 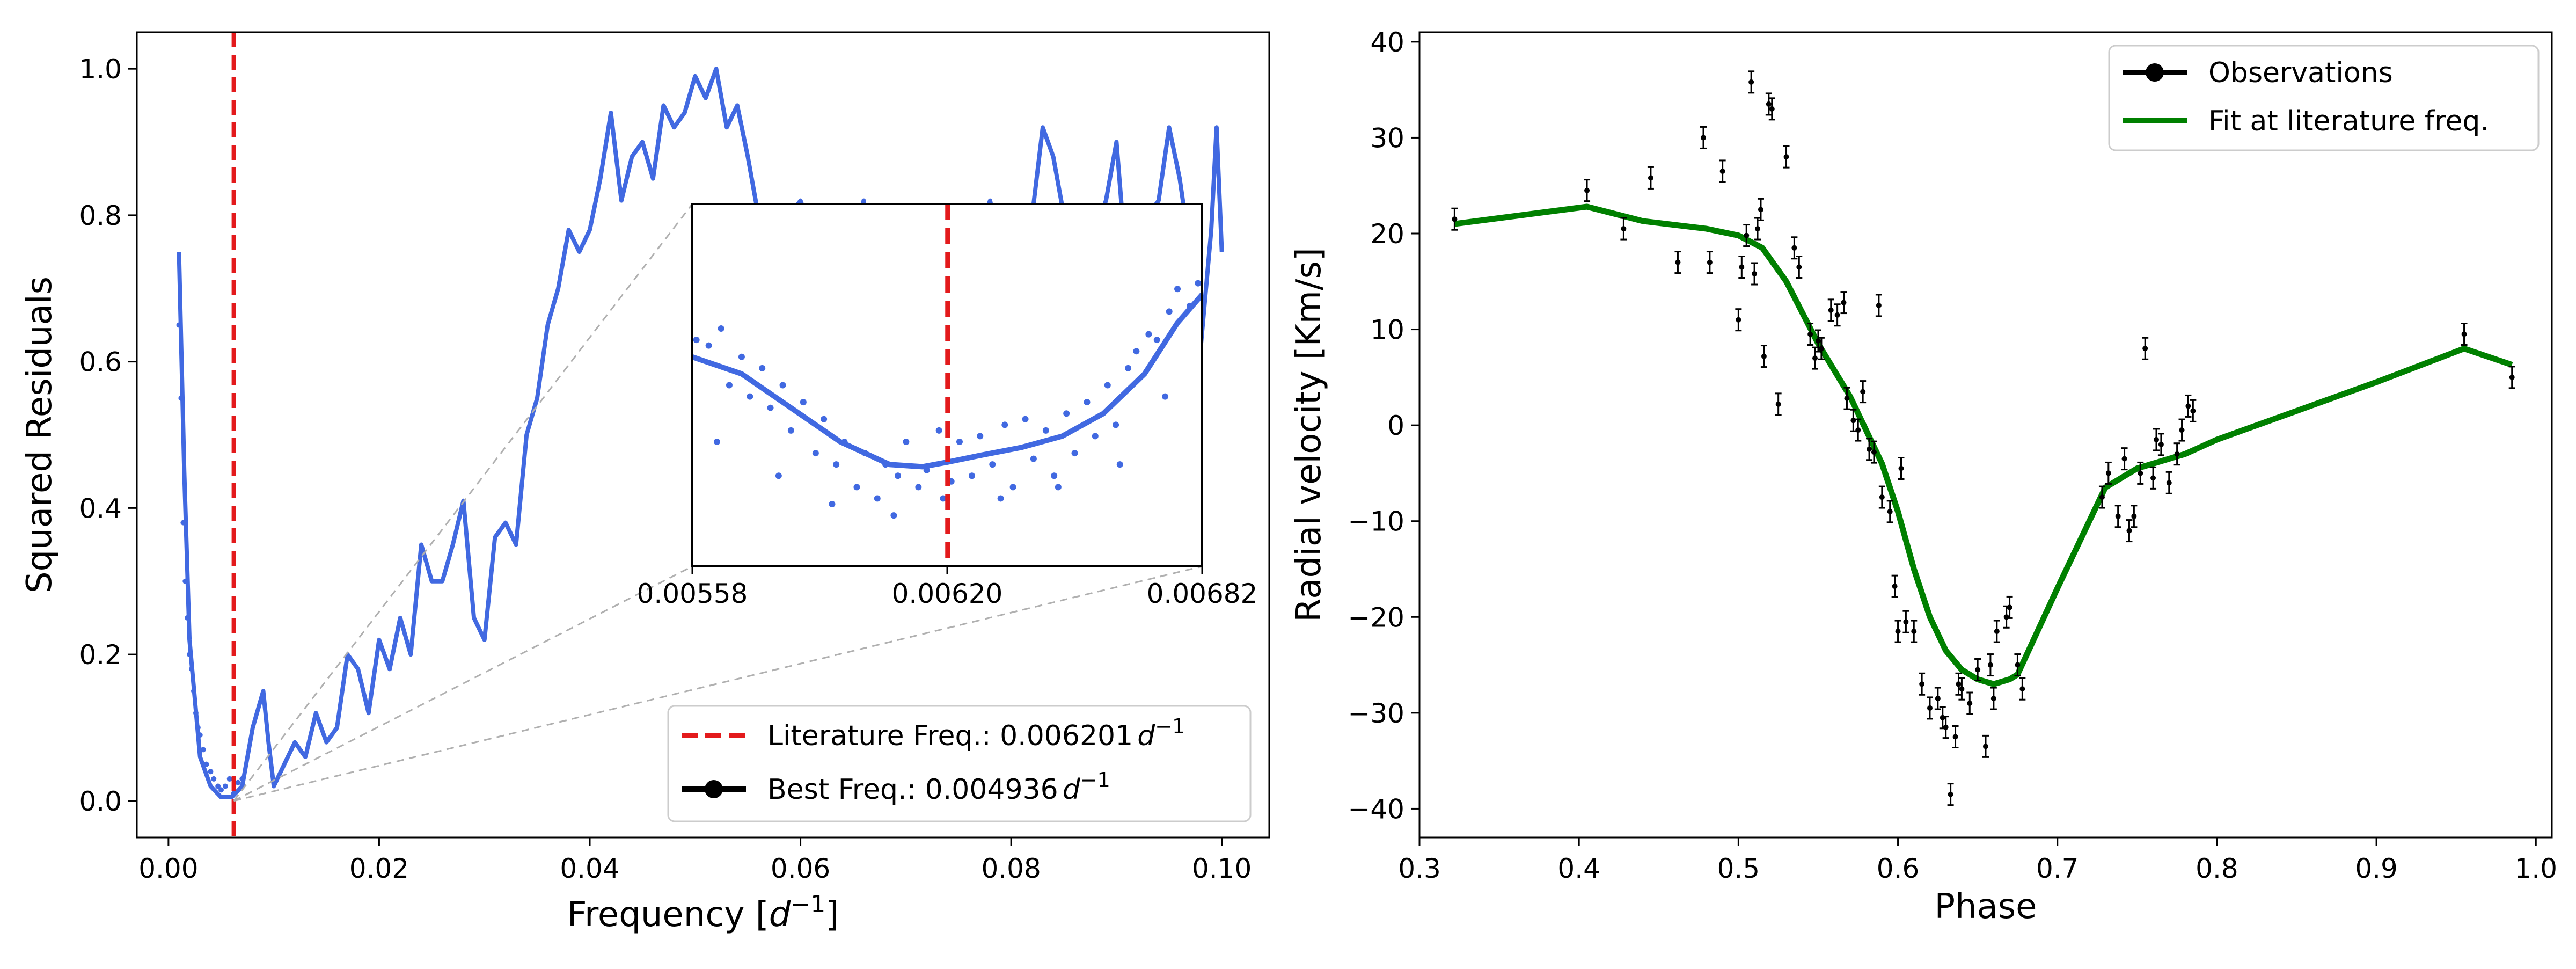 I want to click on left-x-tick-label: 0.00, so click(x=168, y=868).